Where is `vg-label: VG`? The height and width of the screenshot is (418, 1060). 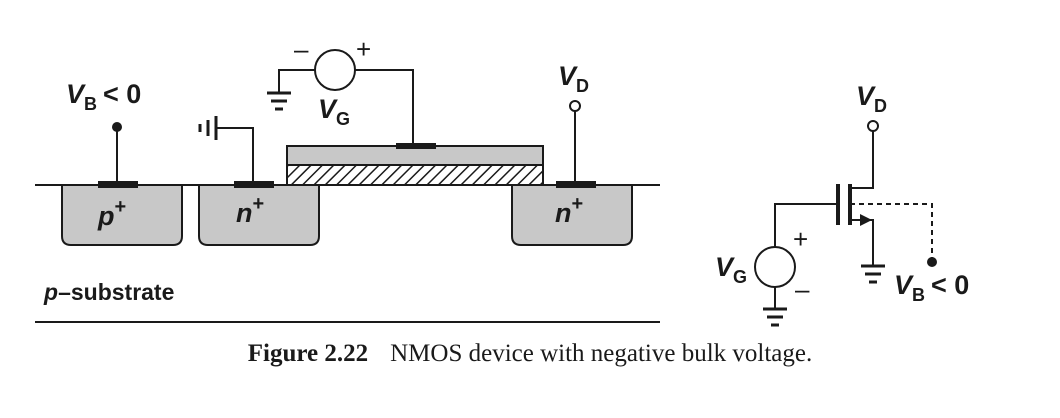 vg-label: VG is located at coordinates (334, 111).